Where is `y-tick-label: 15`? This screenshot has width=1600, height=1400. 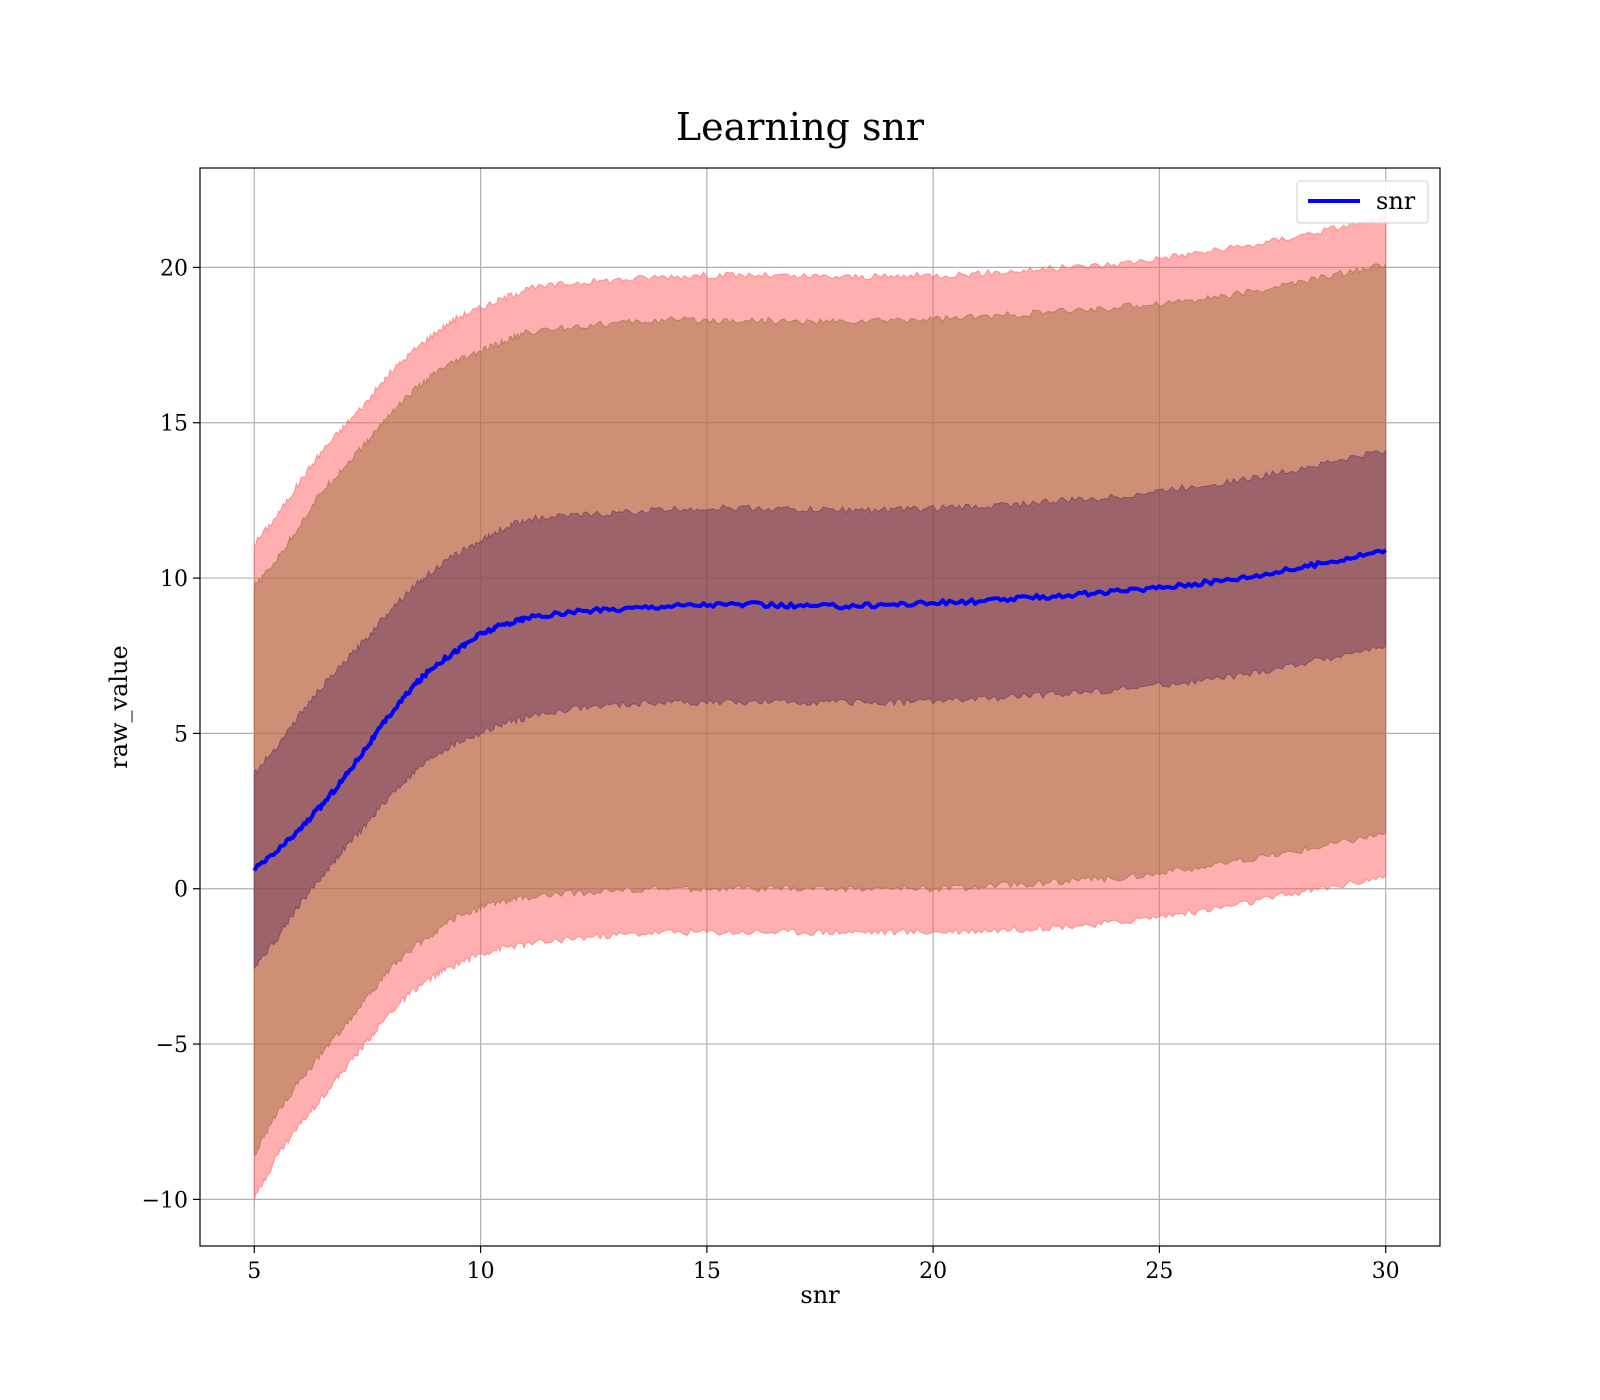 y-tick-label: 15 is located at coordinates (174, 424).